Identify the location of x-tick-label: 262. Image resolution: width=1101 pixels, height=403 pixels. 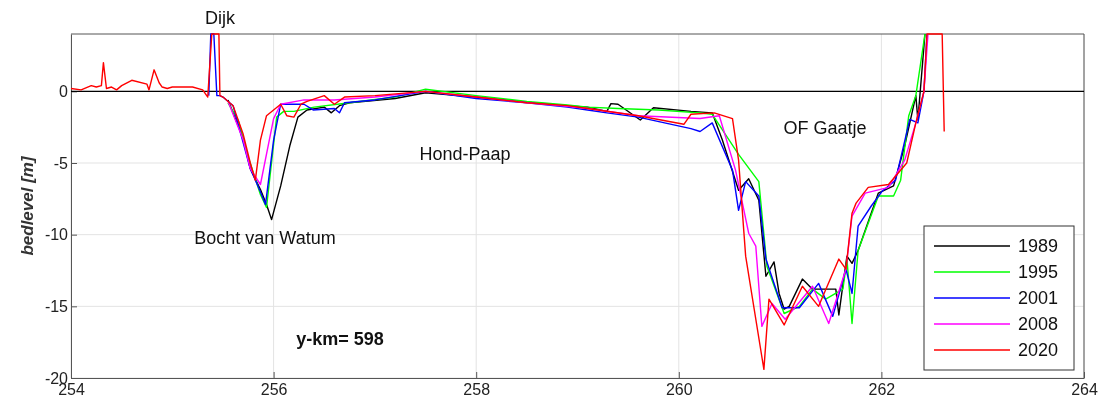
(882, 390).